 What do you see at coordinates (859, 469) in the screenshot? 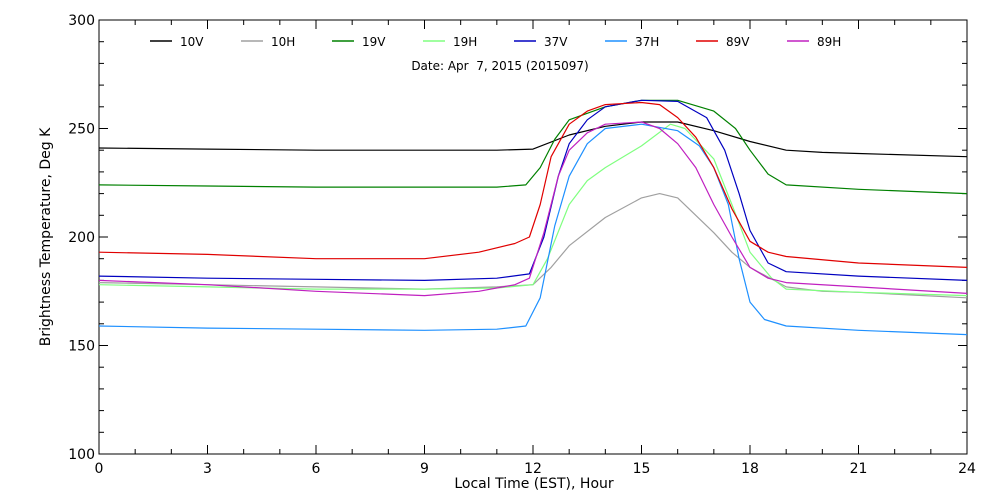
I see `x-tick-label: 21` at bounding box center [859, 469].